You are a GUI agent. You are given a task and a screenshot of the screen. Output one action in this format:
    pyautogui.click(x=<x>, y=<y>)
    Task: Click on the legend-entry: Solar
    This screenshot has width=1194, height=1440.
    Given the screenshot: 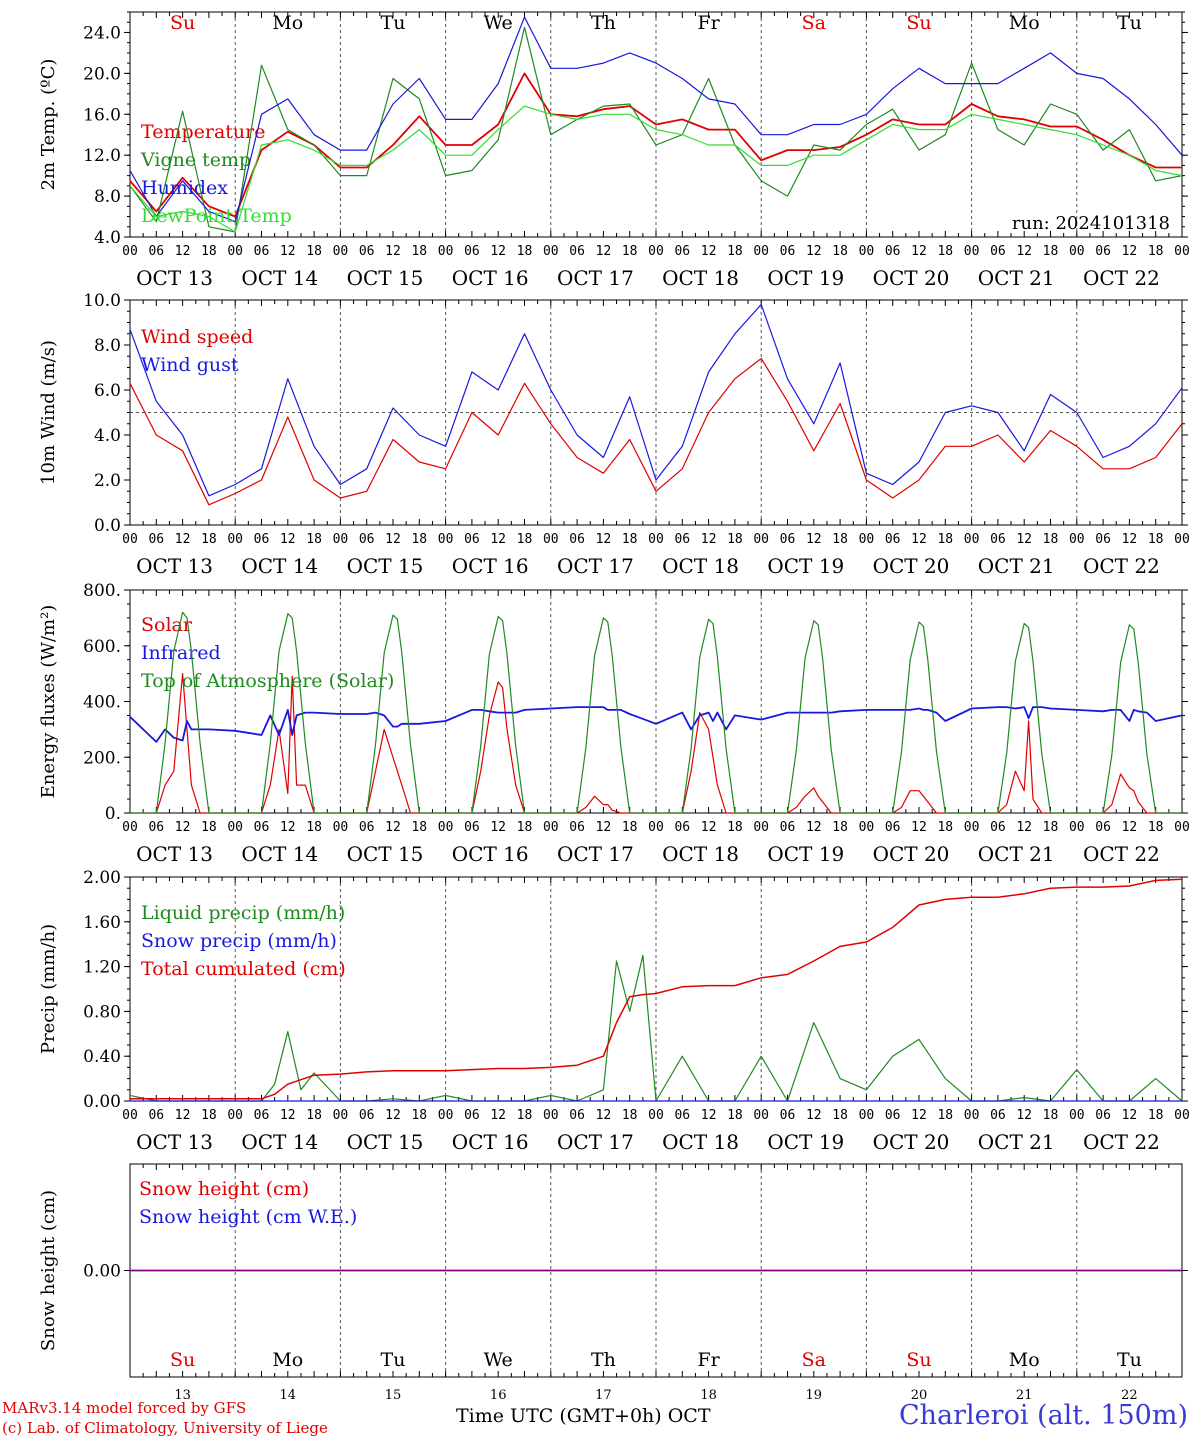 What is the action you would take?
    pyautogui.click(x=167, y=625)
    